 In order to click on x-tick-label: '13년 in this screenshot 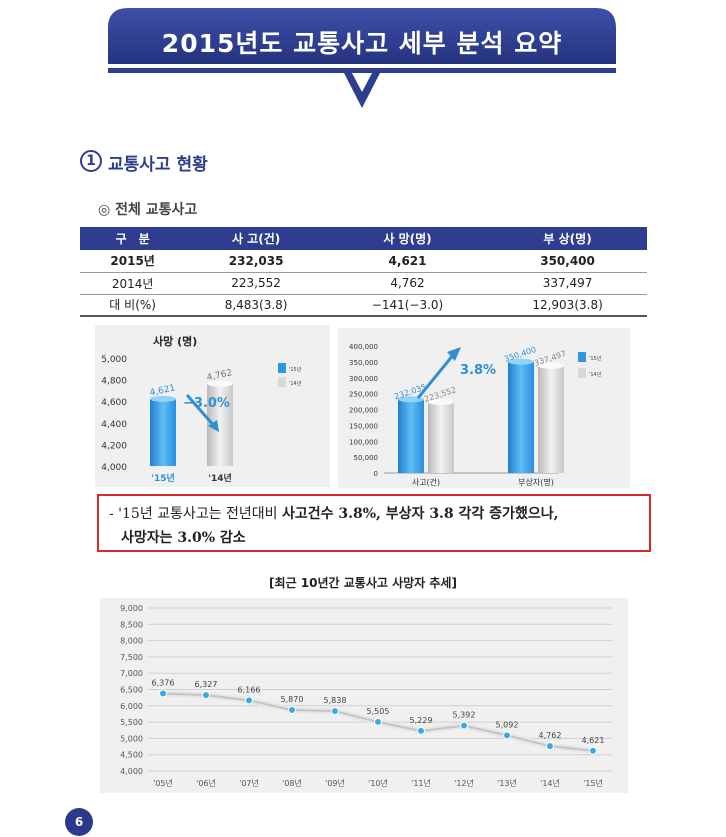, I will do `click(507, 783)`.